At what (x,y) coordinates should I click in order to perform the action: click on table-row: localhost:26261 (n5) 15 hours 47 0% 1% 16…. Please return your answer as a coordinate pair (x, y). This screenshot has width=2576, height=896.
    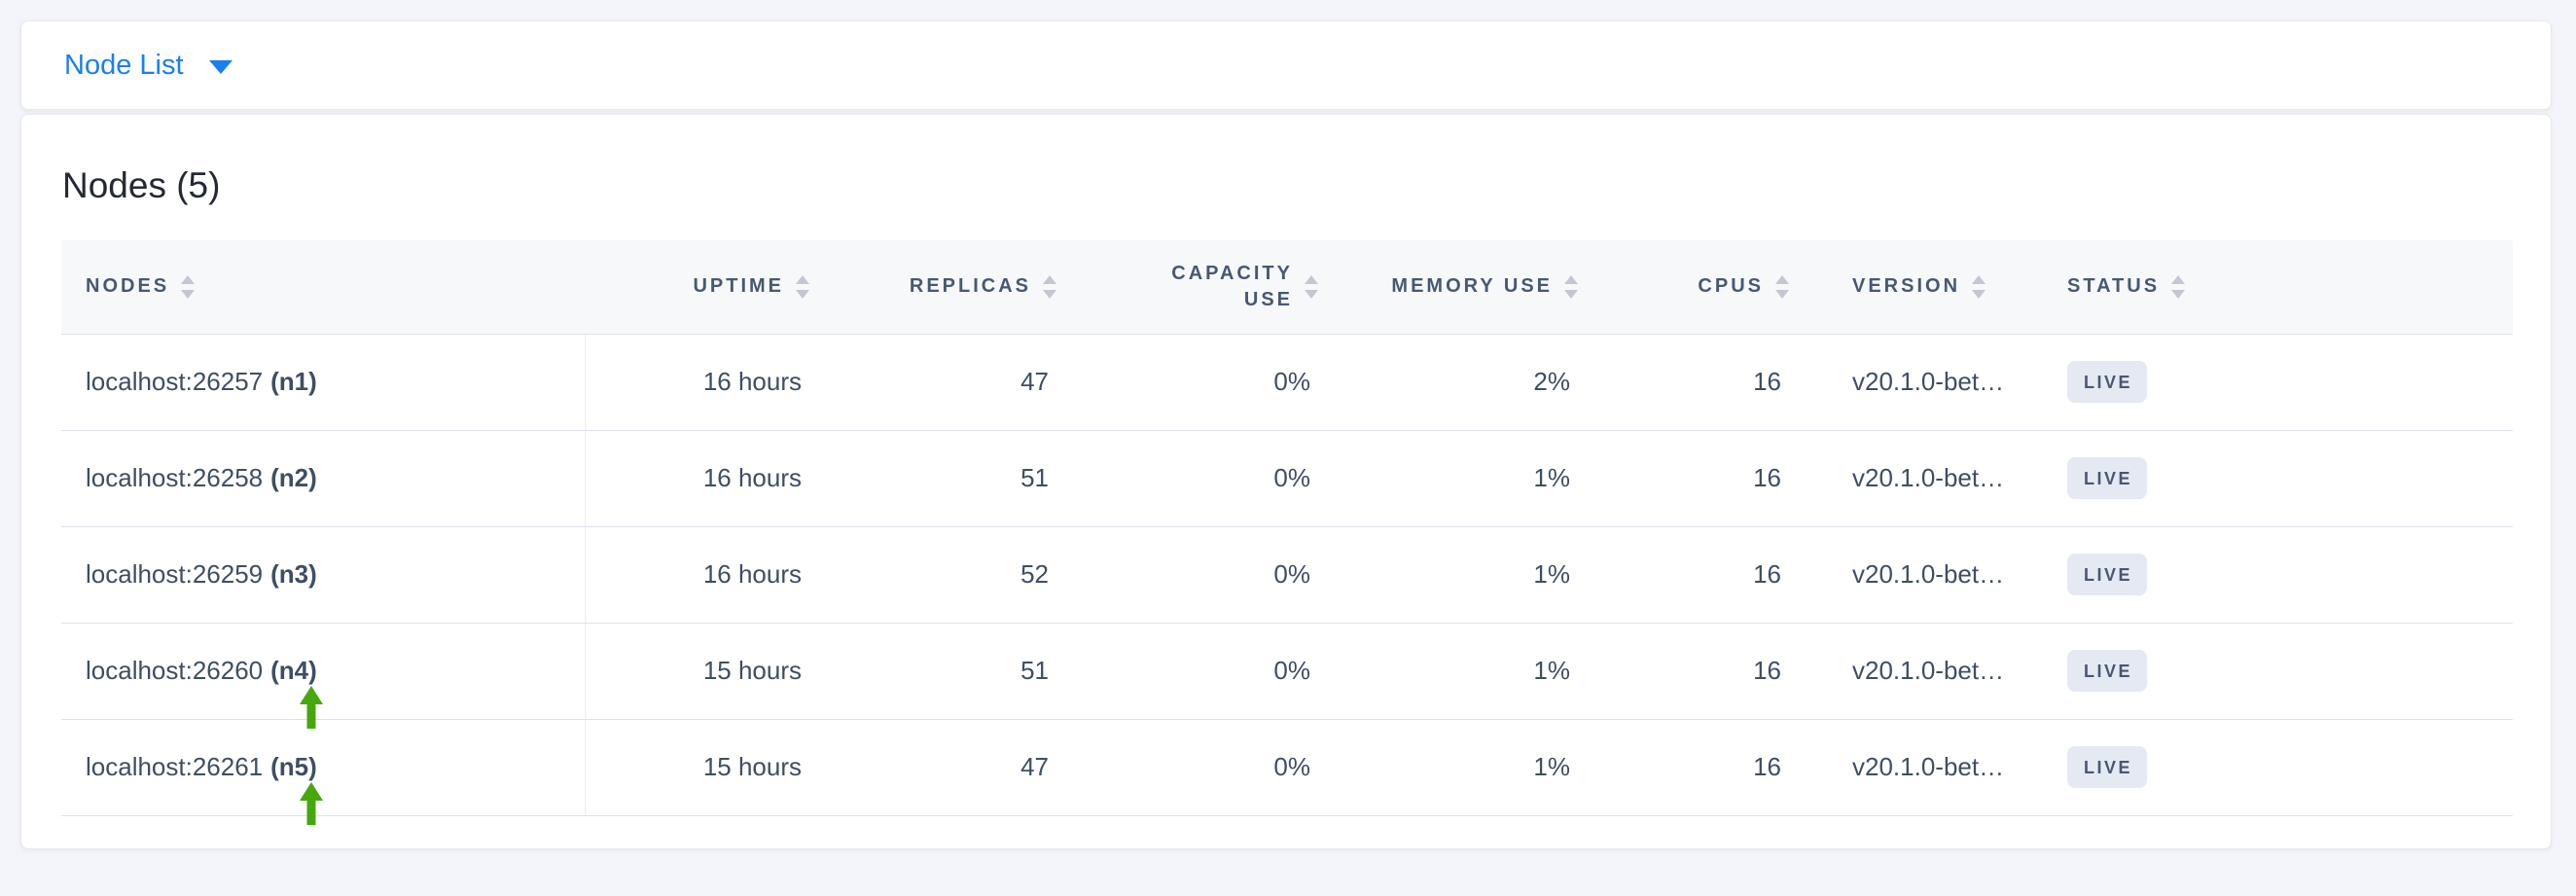
    Looking at the image, I should click on (1287, 772).